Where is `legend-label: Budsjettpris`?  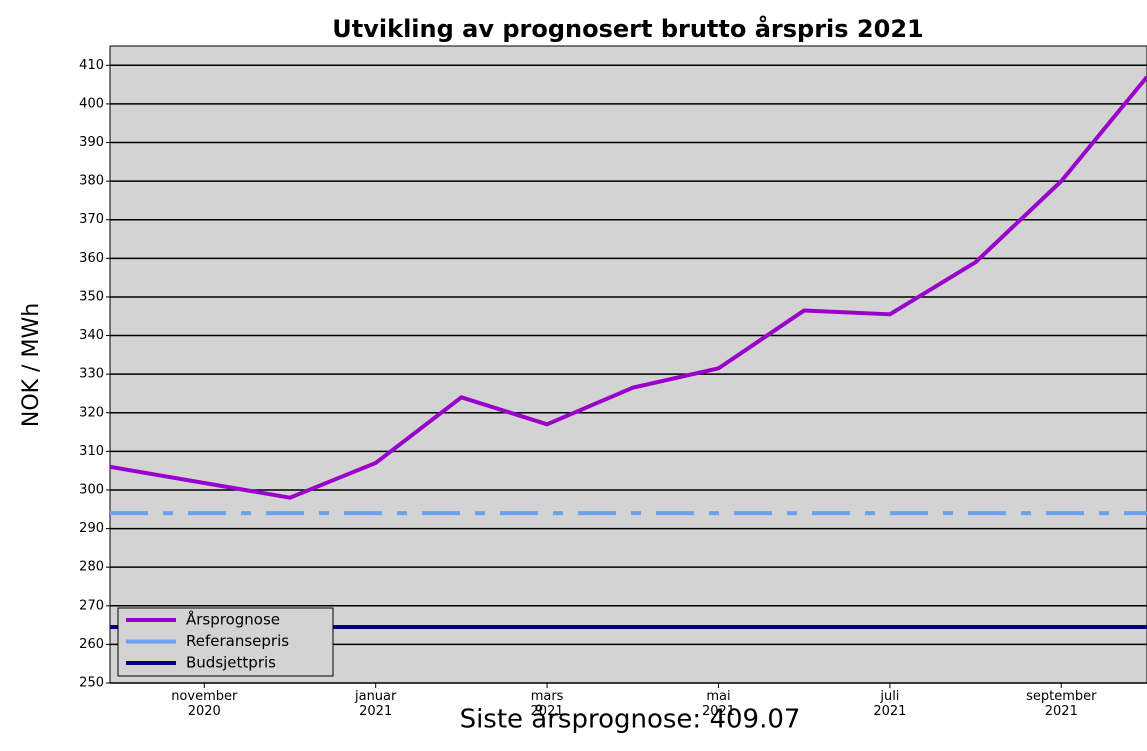
legend-label: Budsjettpris is located at coordinates (231, 663).